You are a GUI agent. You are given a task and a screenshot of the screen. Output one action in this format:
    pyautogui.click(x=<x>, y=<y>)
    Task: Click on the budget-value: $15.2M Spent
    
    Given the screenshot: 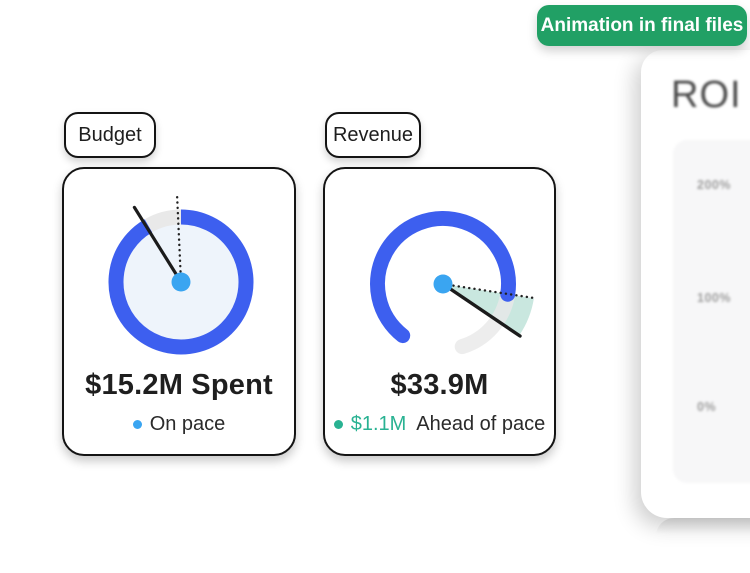 What is the action you would take?
    pyautogui.click(x=179, y=385)
    